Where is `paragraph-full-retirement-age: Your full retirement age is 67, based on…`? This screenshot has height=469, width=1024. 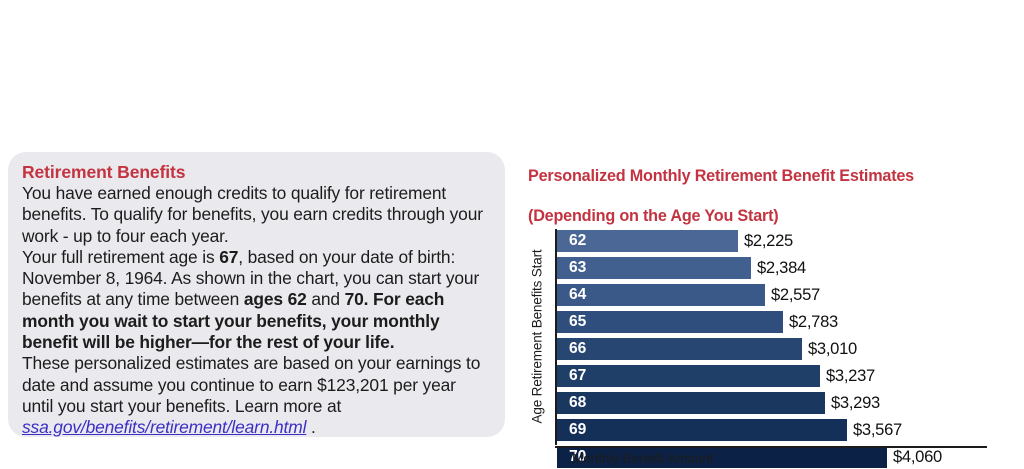 paragraph-full-retirement-age: Your full retirement age is 67, based on… is located at coordinates (256, 300).